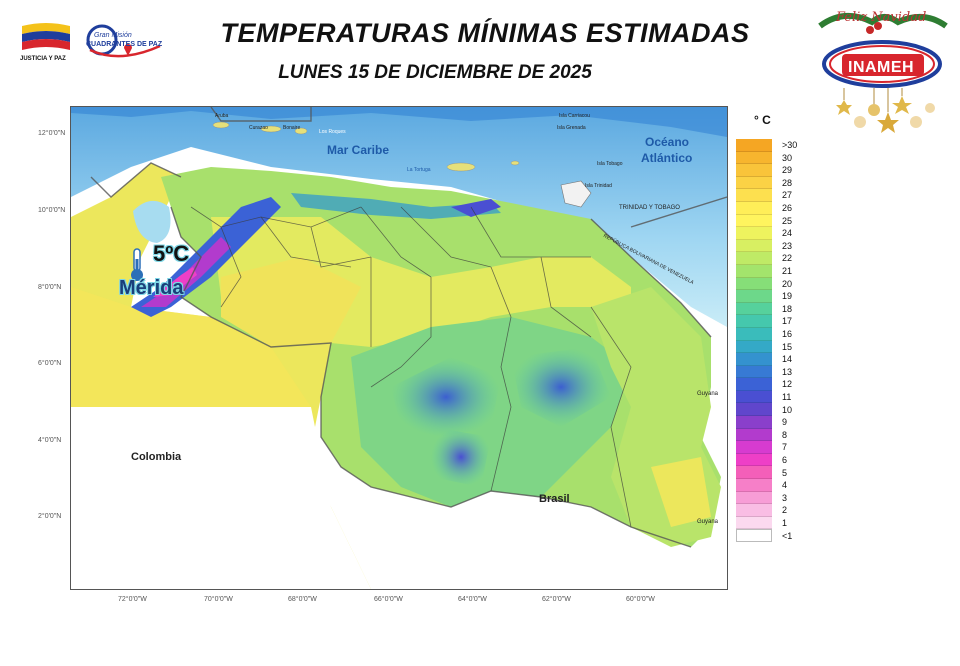 This screenshot has height=666, width=960. I want to click on legend-label: 28, so click(787, 182).